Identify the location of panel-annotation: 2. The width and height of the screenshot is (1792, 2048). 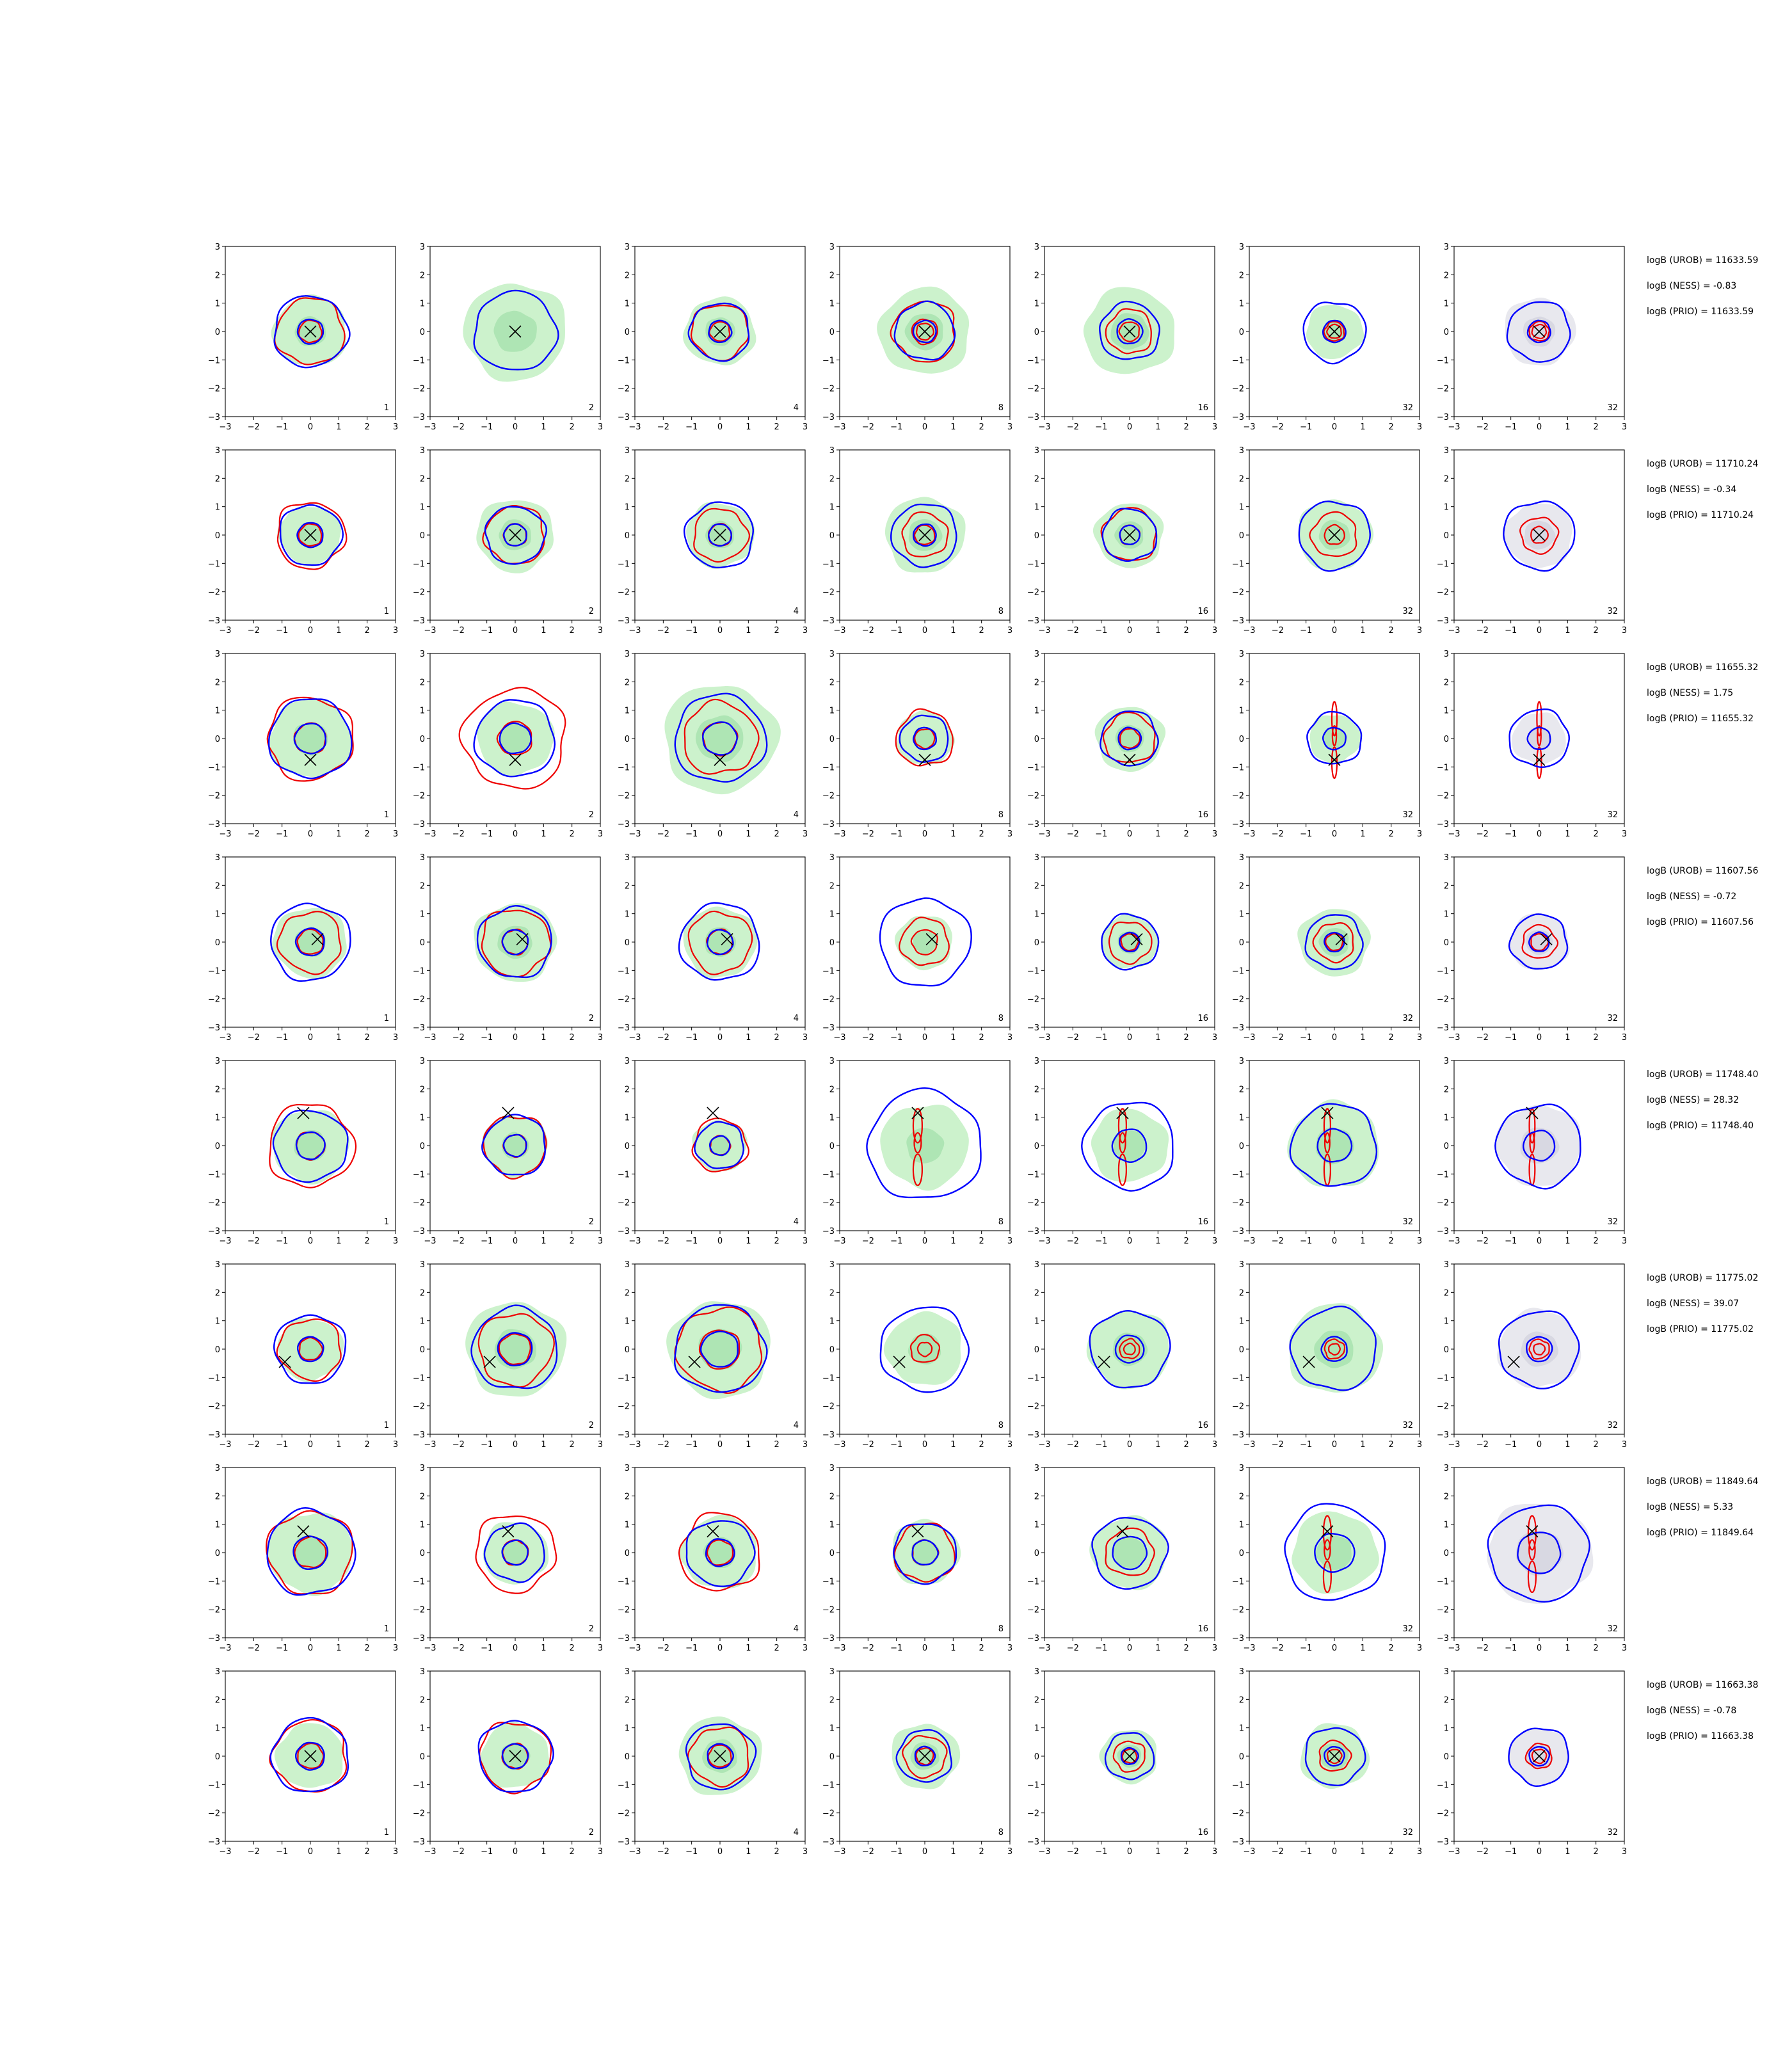
(591, 1629).